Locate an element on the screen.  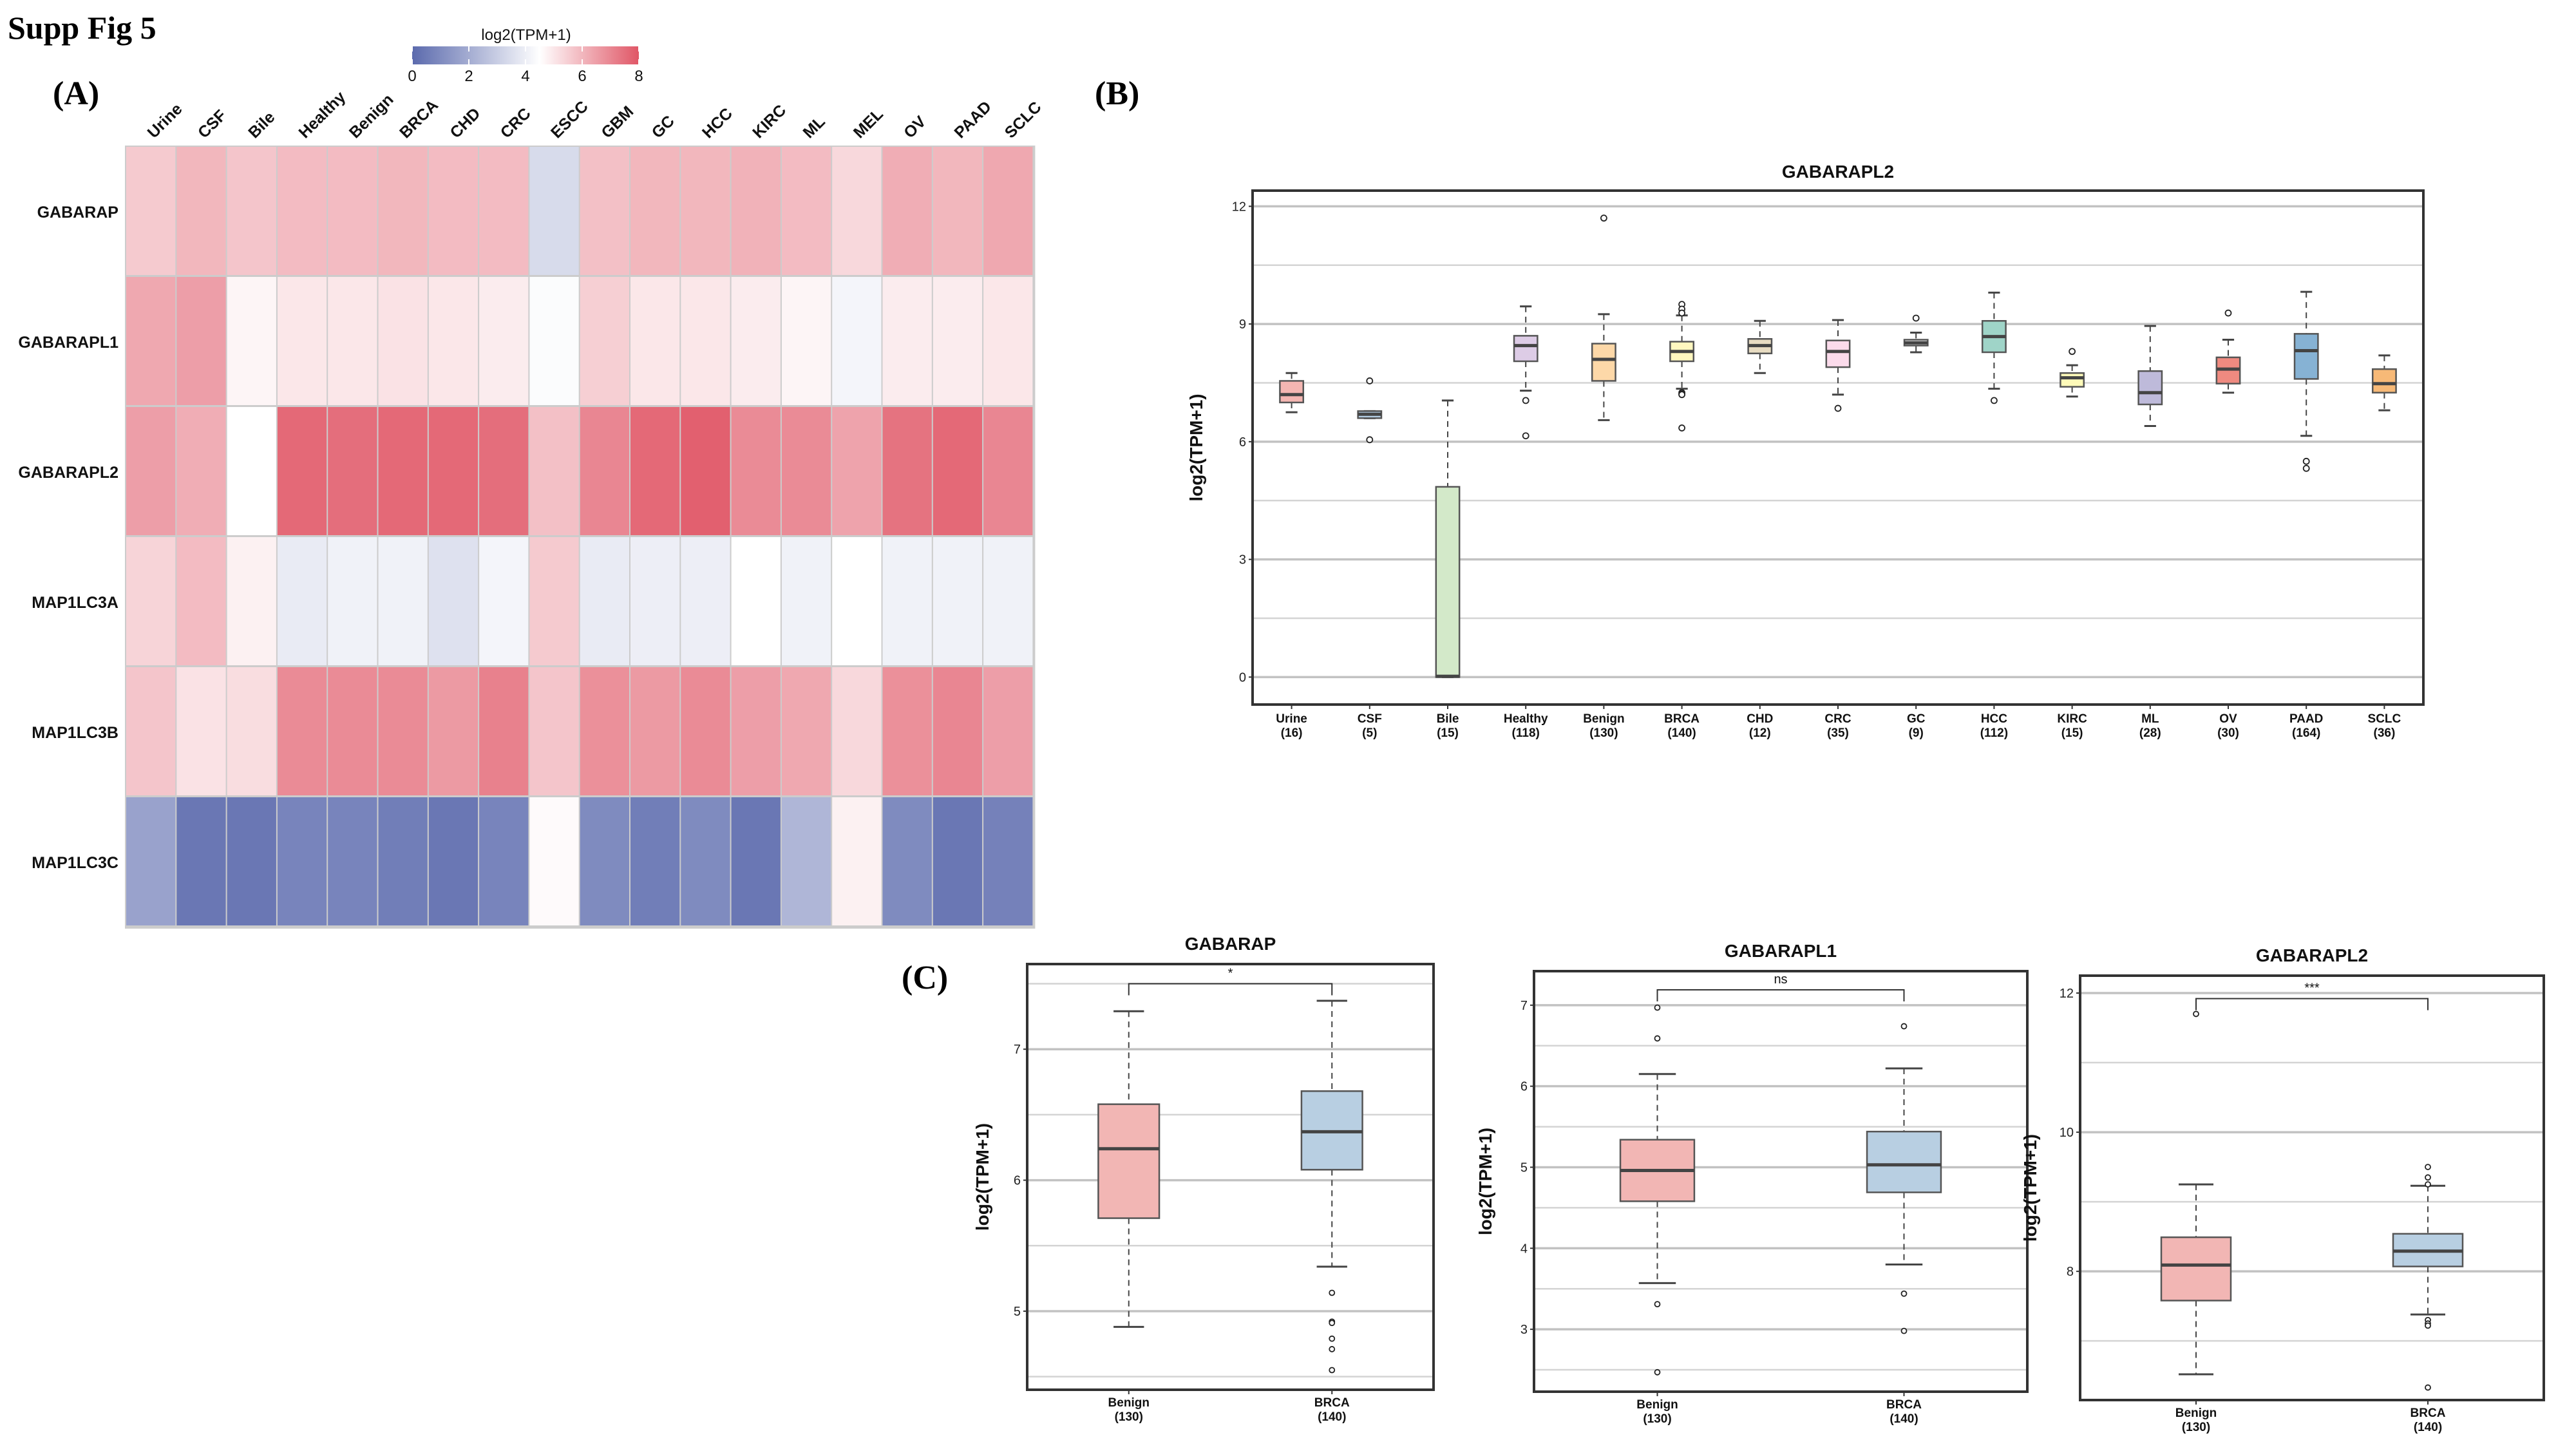
box-group-chd: CHD(12) is located at coordinates (1760, 529).